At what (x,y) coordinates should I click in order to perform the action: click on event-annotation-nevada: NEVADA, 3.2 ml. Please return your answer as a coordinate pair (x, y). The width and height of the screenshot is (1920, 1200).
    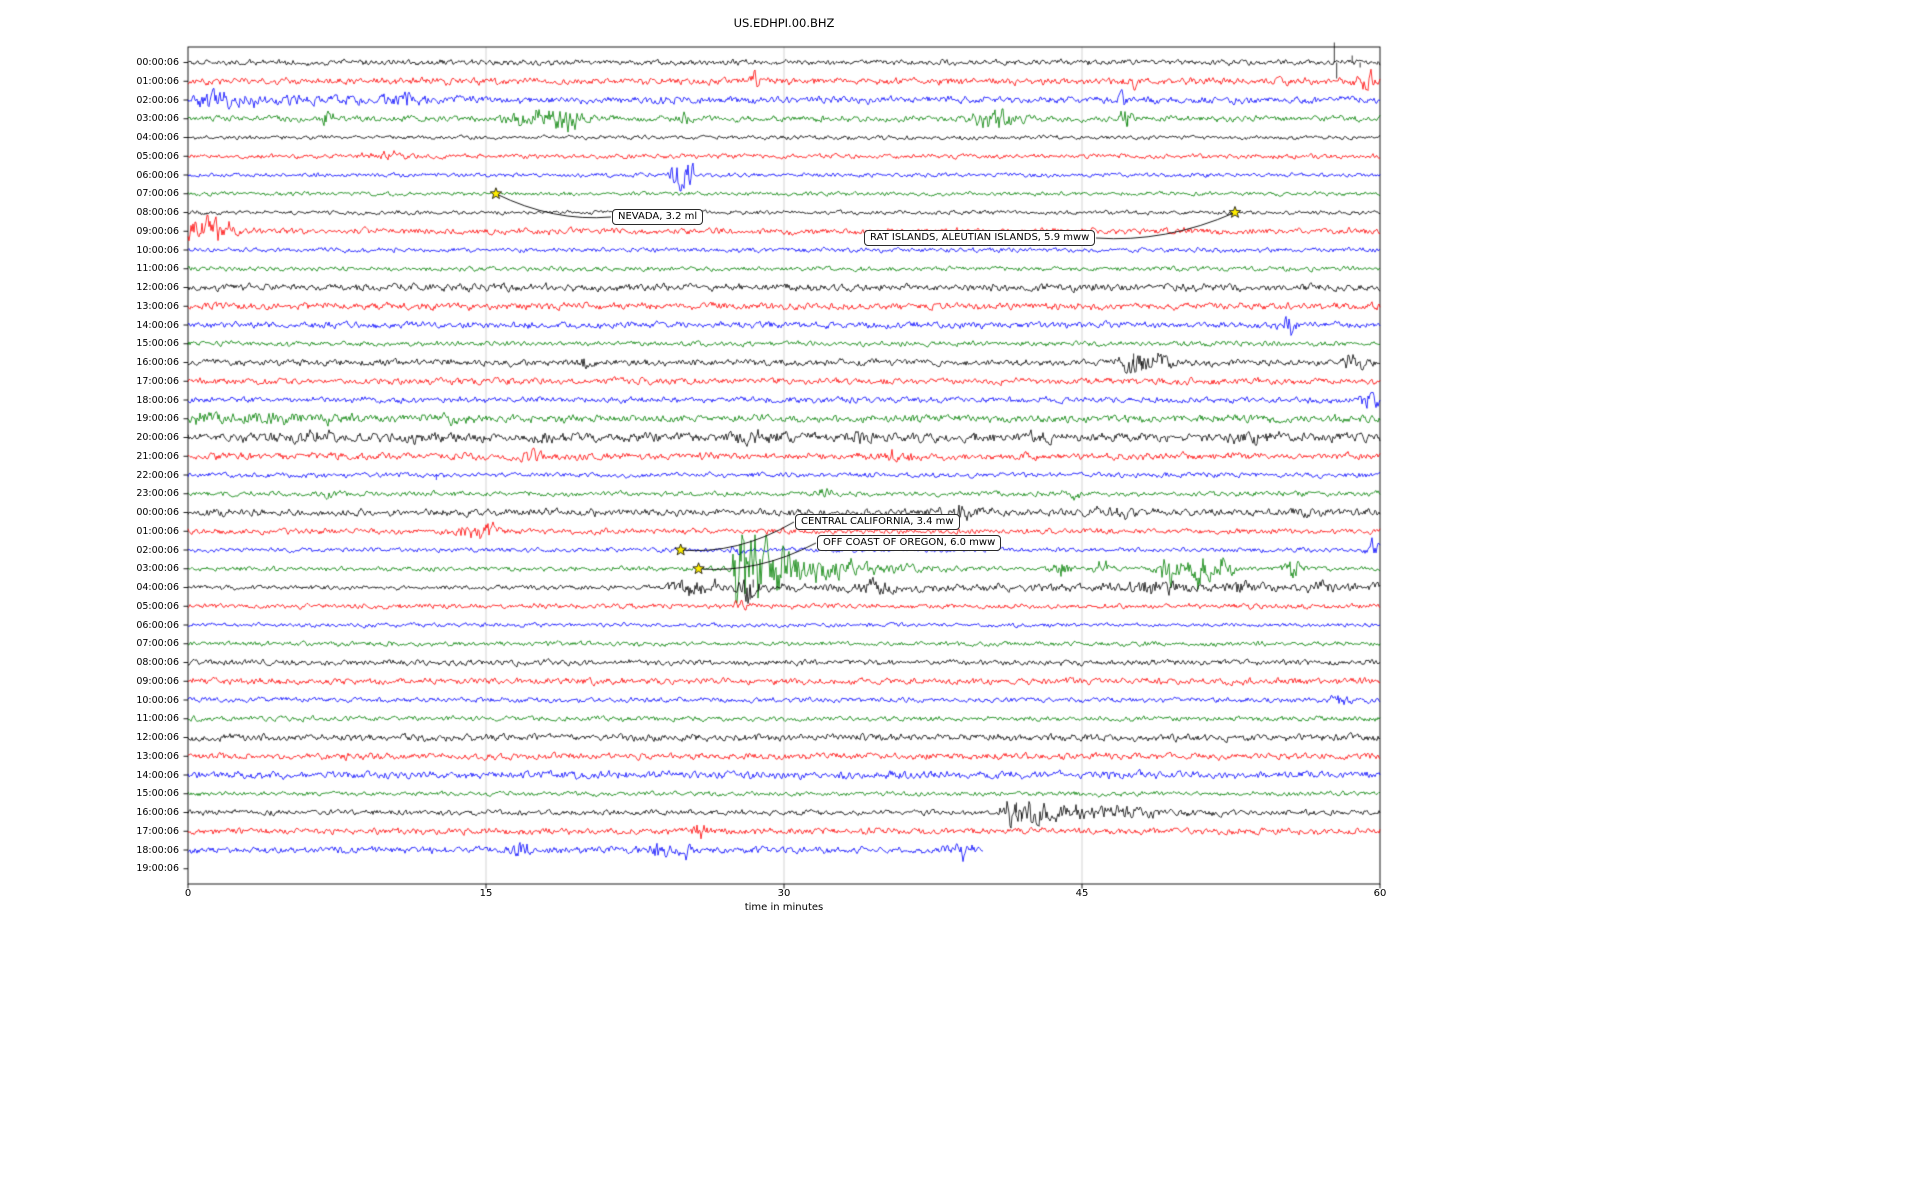
    Looking at the image, I should click on (658, 217).